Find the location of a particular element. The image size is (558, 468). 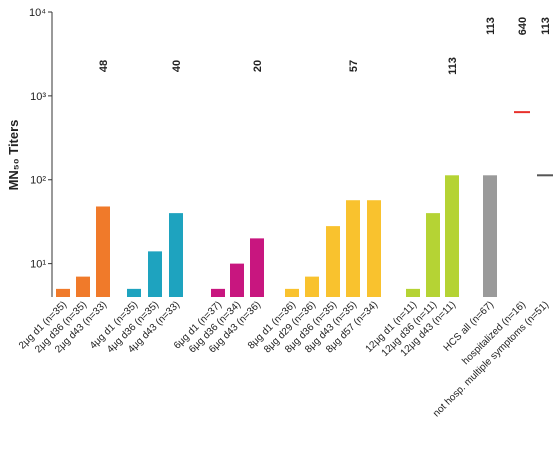

value-label: 57 is located at coordinates (354, 66).